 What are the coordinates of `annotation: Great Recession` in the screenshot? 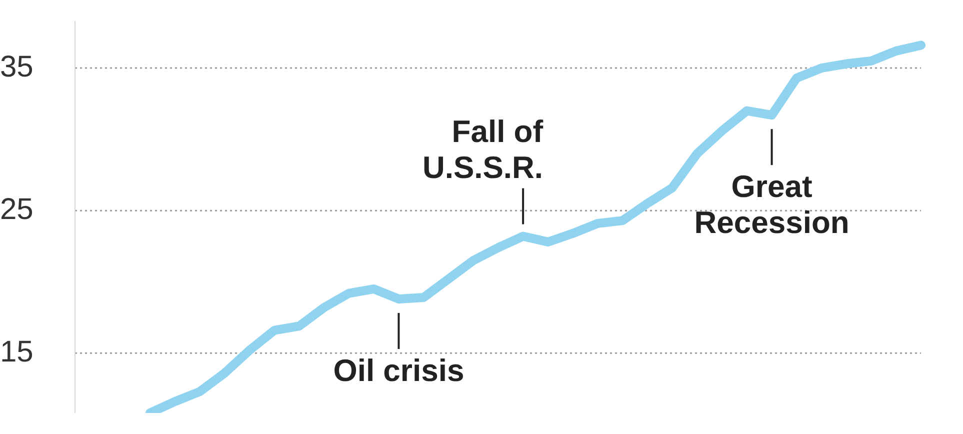 It's located at (772, 204).